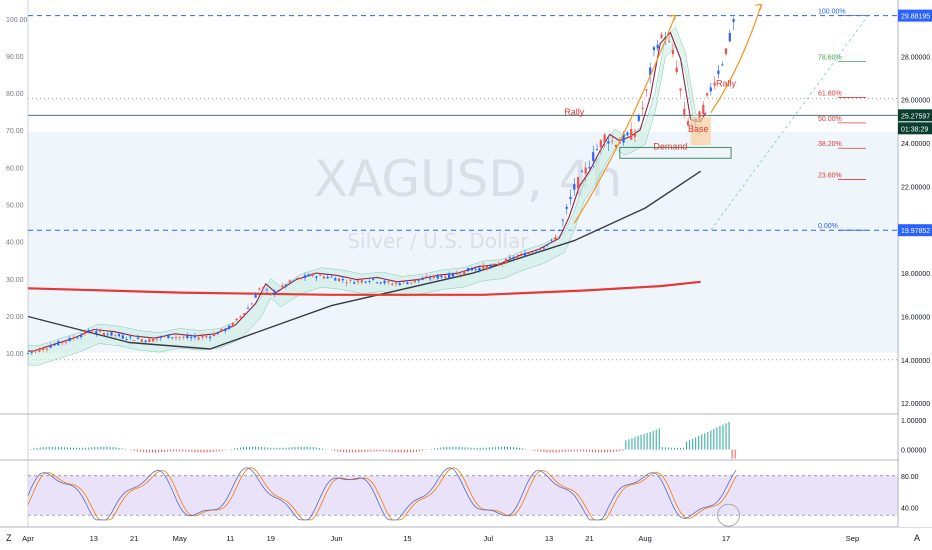 Image resolution: width=932 pixels, height=550 pixels. What do you see at coordinates (700, 131) in the screenshot?
I see `base-zone-box` at bounding box center [700, 131].